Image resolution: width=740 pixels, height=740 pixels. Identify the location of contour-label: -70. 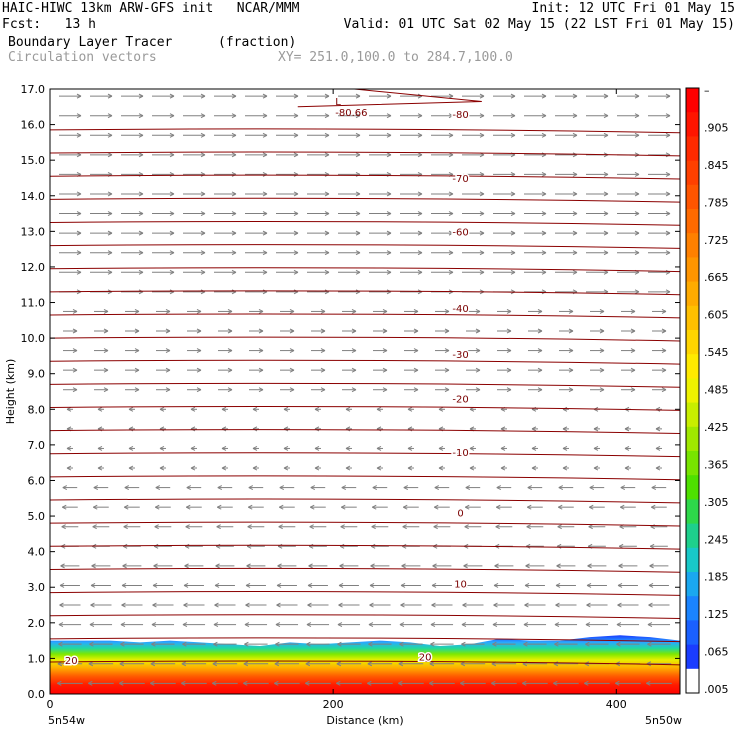
(460, 179).